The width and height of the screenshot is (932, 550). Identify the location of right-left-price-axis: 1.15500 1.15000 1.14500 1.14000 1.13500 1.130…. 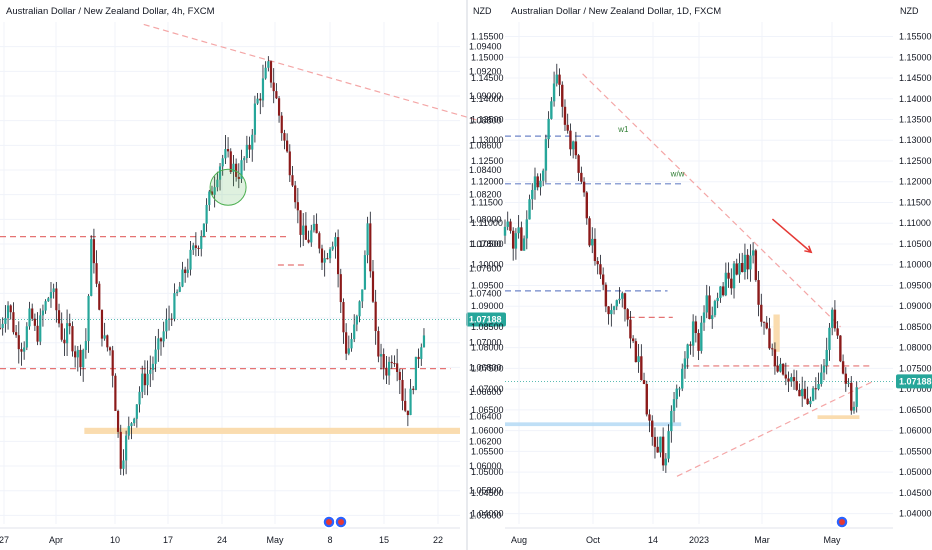
(487, 275).